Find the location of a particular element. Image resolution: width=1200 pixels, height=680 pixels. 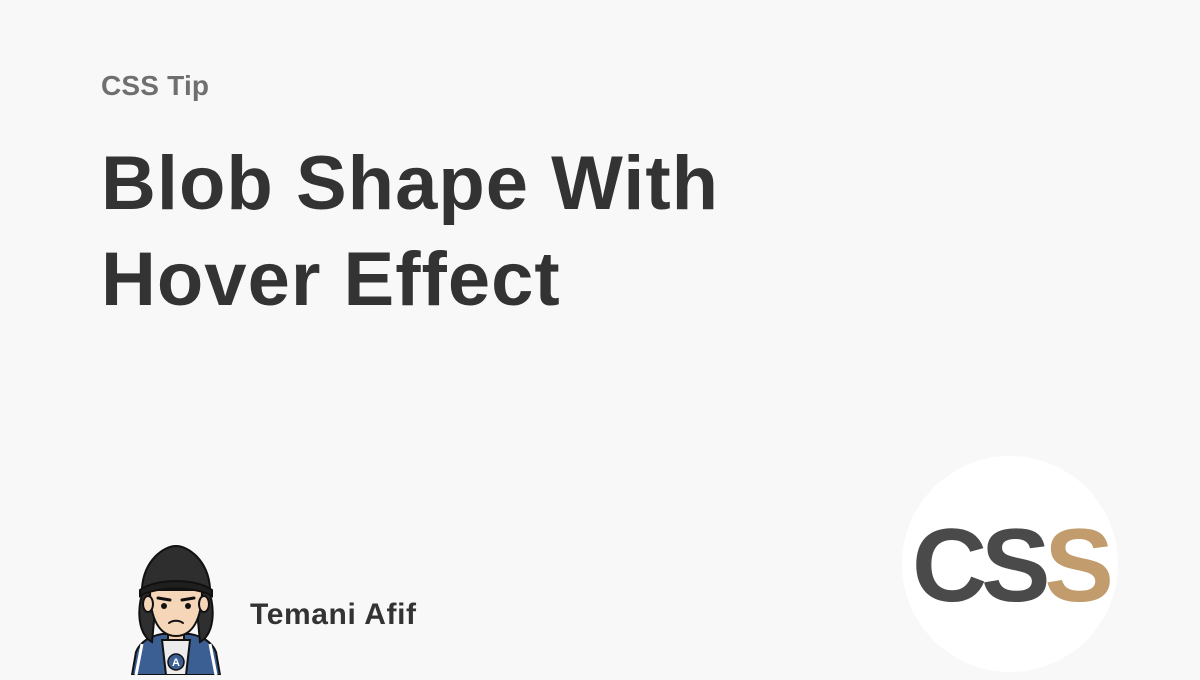

avatar: A is located at coordinates (176, 608).